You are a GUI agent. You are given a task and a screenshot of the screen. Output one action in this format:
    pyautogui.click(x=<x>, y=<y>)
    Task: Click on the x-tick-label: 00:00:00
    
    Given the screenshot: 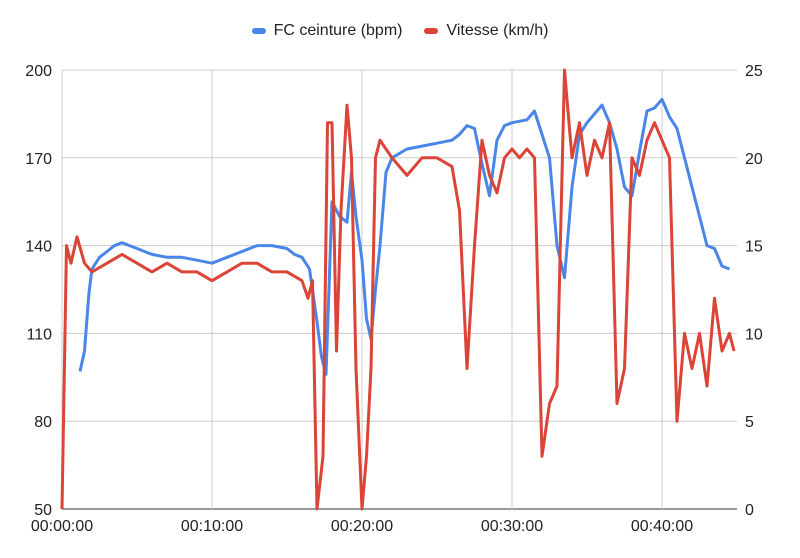 What is the action you would take?
    pyautogui.click(x=62, y=526)
    